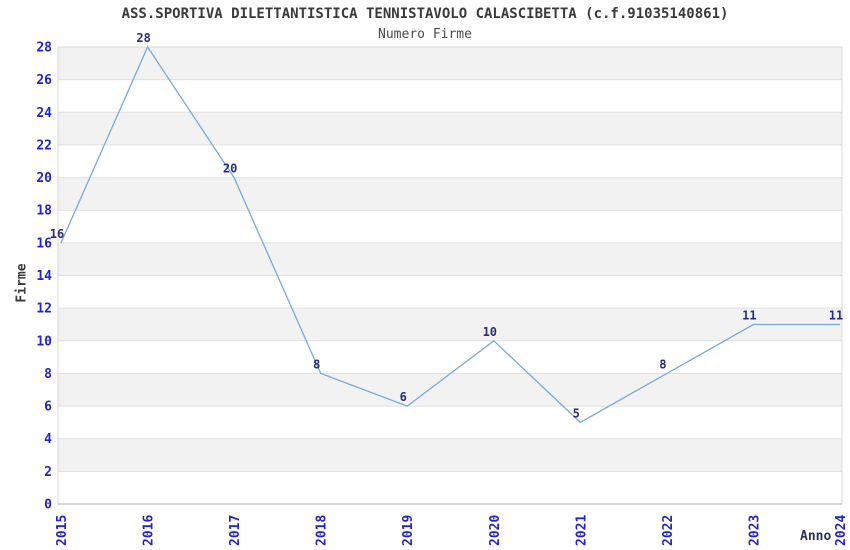 Image resolution: width=850 pixels, height=550 pixels. Describe the element at coordinates (44, 341) in the screenshot. I see `y-tick-label: 10` at that location.